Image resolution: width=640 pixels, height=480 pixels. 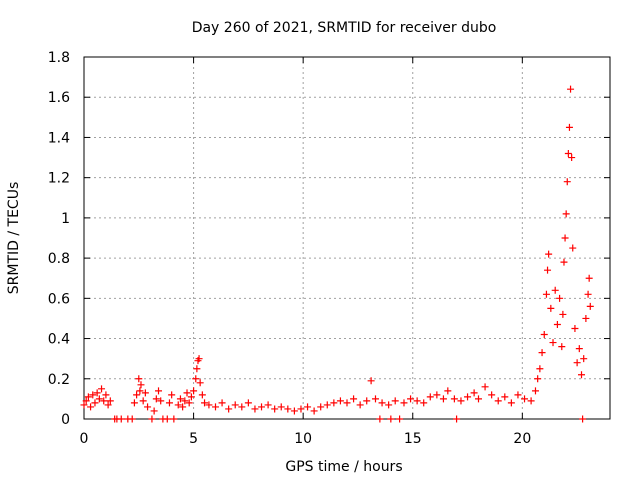 What do you see at coordinates (59, 259) in the screenshot?
I see `y-tick-label: 0.8` at bounding box center [59, 259].